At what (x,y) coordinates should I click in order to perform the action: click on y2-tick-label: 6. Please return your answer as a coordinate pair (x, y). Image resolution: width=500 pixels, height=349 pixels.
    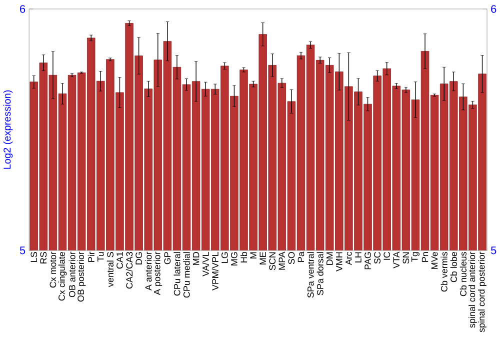
    Looking at the image, I should click on (493, 9).